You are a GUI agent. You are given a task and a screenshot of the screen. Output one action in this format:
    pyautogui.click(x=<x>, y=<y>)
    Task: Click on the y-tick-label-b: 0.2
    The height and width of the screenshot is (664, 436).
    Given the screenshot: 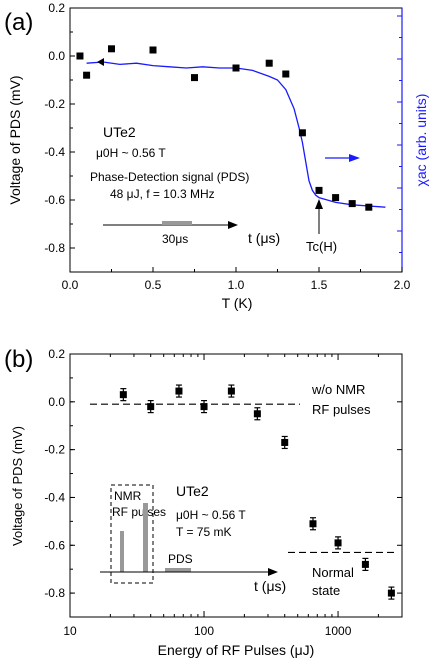 What is the action you would take?
    pyautogui.click(x=56, y=354)
    